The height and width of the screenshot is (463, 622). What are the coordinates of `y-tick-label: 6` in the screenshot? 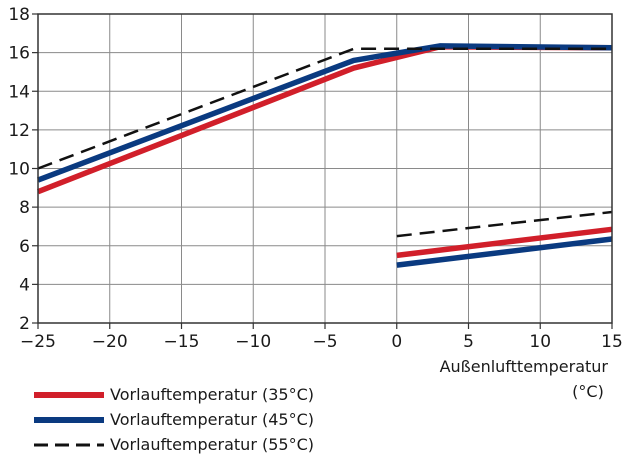 It's located at (24, 247).